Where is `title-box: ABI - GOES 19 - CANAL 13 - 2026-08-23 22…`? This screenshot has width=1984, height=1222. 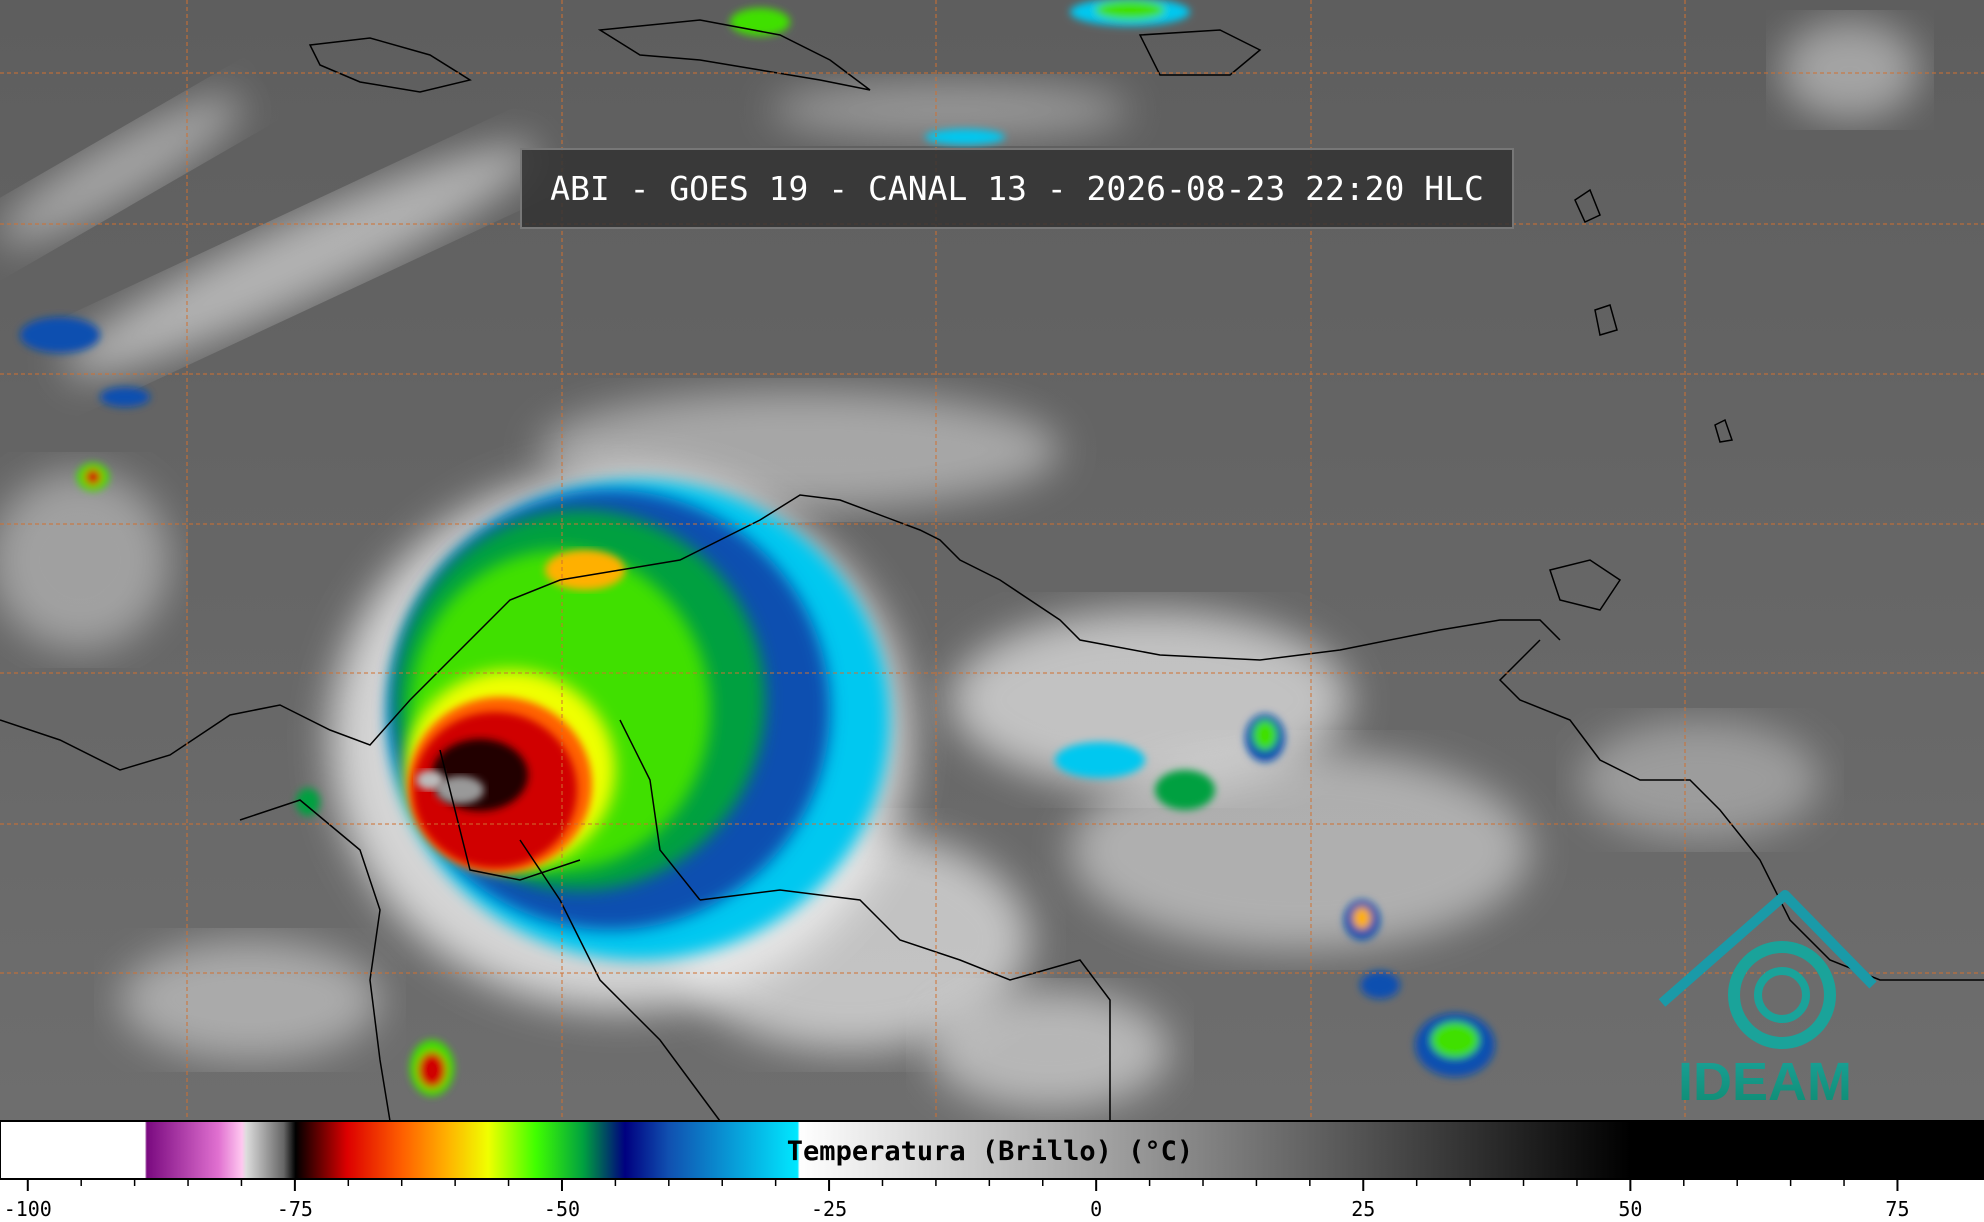 title-box: ABI - GOES 19 - CANAL 13 - 2026-08-23 22… is located at coordinates (1017, 188).